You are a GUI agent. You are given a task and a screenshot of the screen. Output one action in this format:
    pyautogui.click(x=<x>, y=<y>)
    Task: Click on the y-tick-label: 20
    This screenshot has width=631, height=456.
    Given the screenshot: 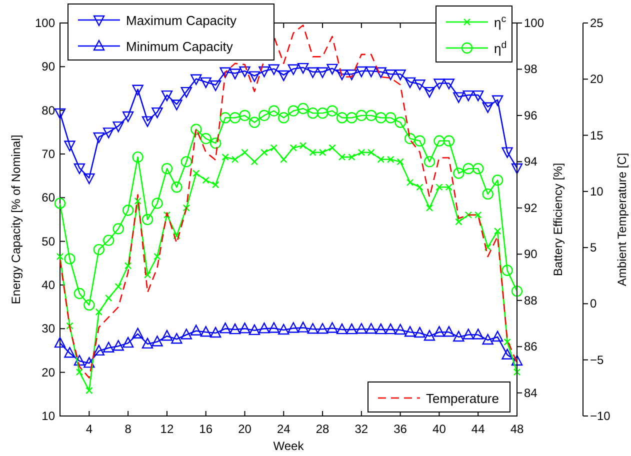 What is the action you would take?
    pyautogui.click(x=49, y=372)
    